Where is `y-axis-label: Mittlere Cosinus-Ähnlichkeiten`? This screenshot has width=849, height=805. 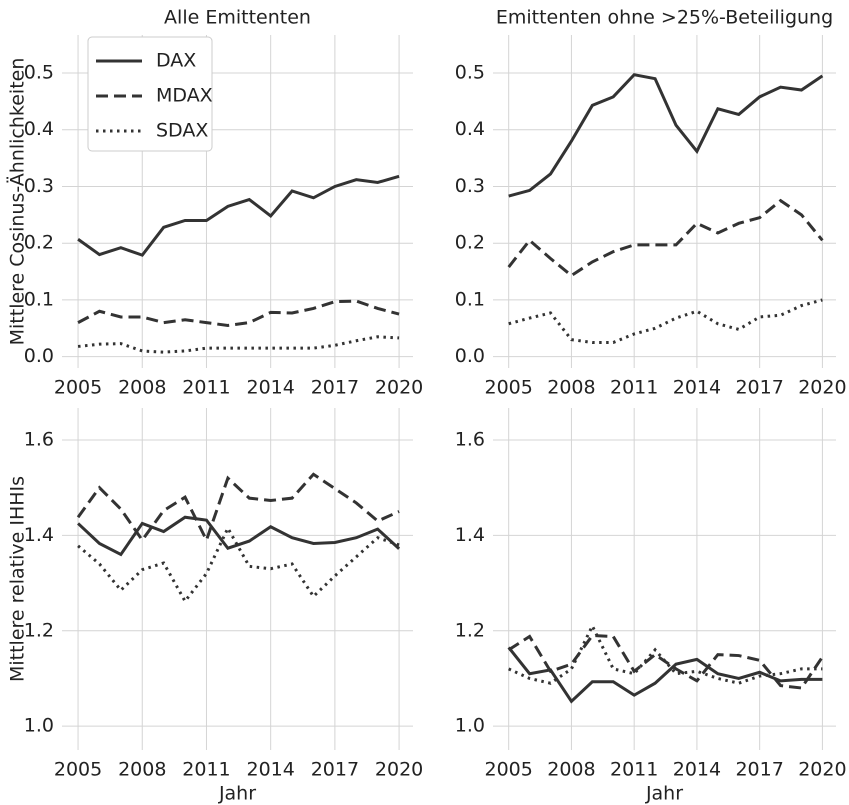
y-axis-label: Mittlere Cosinus-Ähnlichkeiten is located at coordinates (17, 202).